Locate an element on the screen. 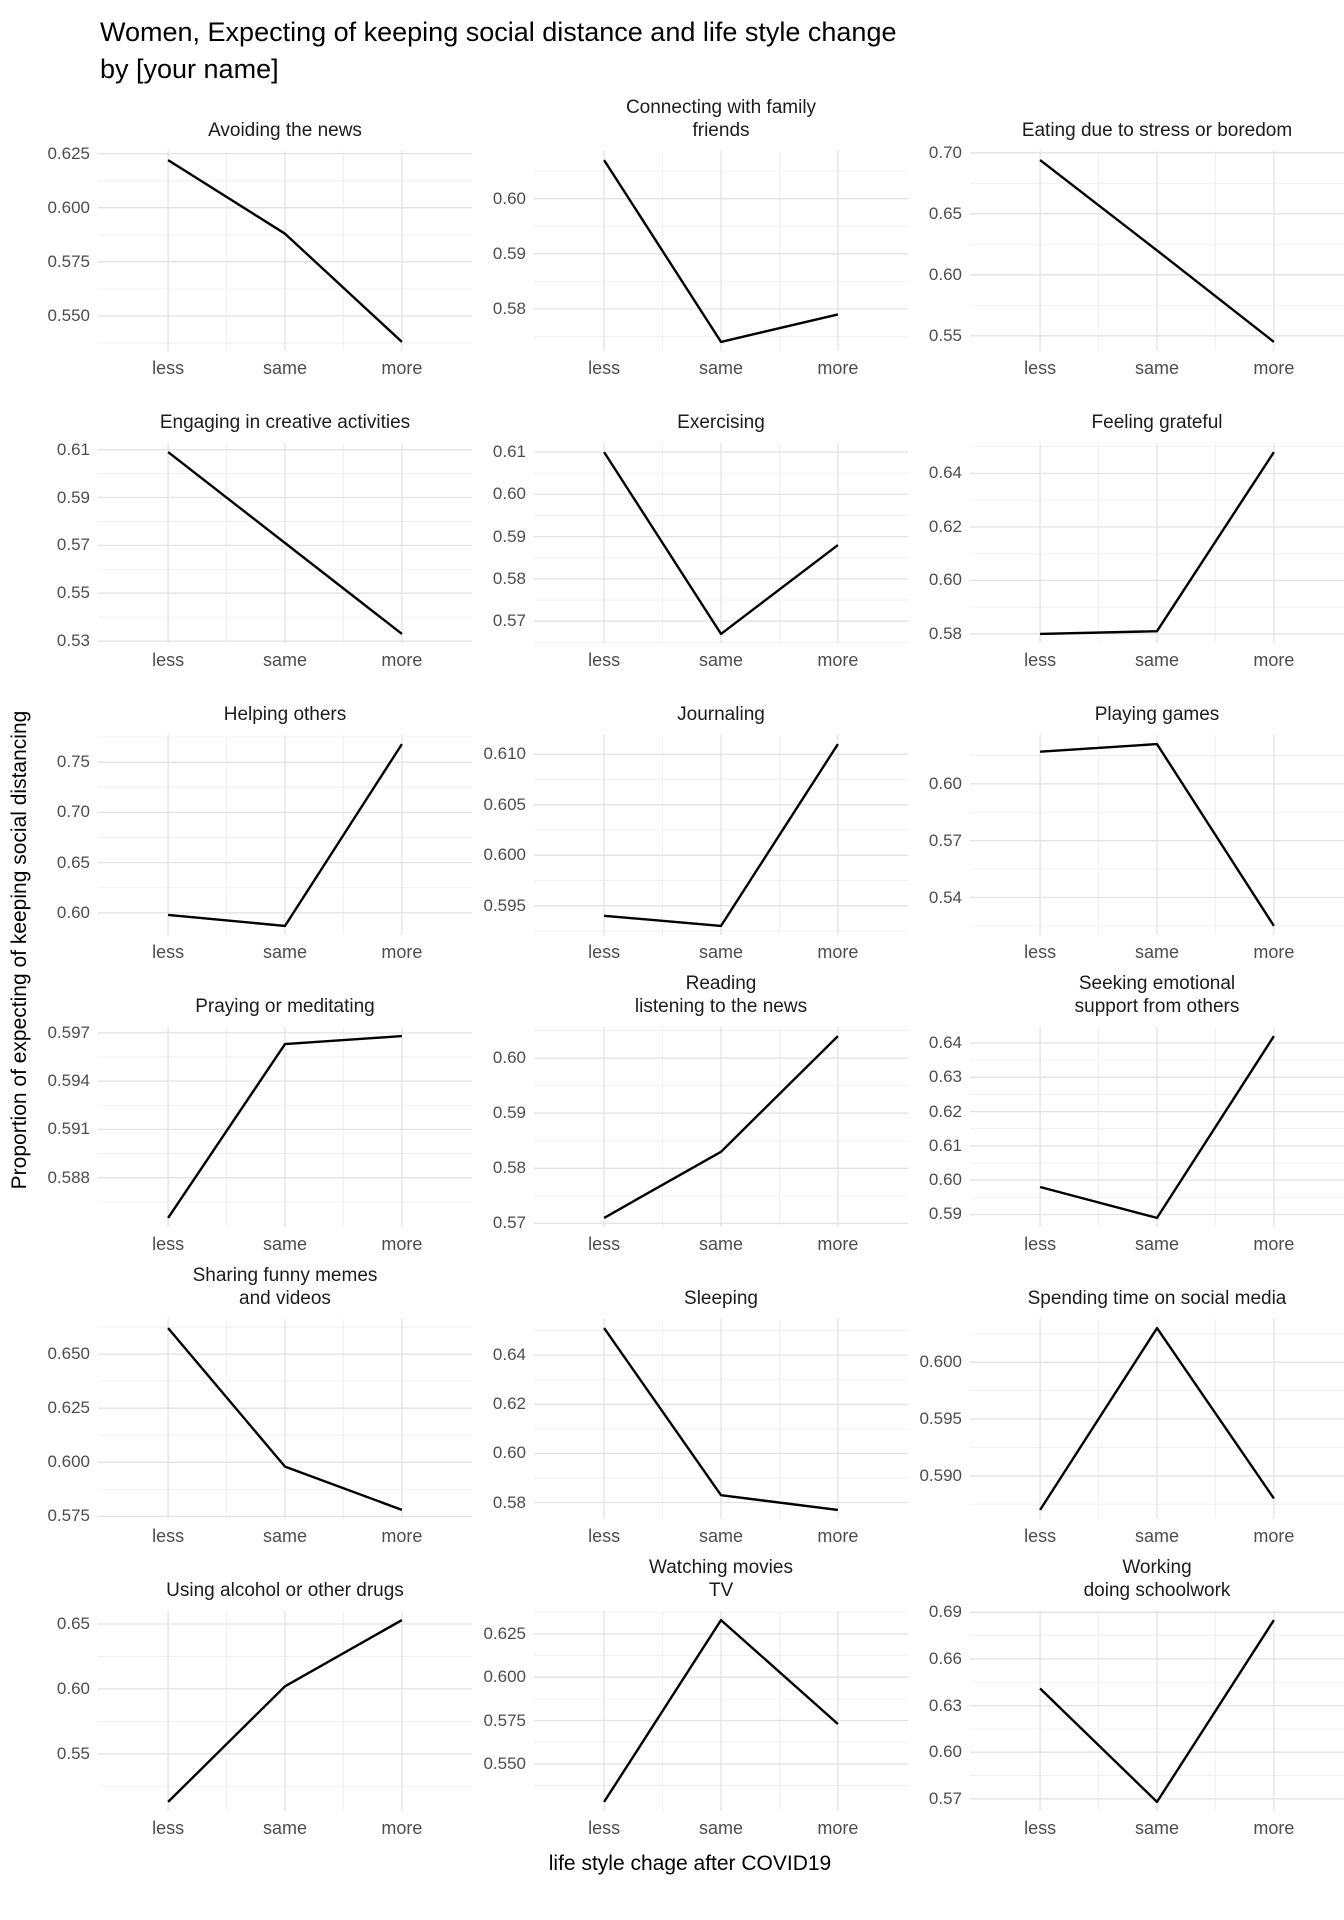 This screenshot has height=1920, width=1344. facet-title: Sleeping is located at coordinates (721, 1298).